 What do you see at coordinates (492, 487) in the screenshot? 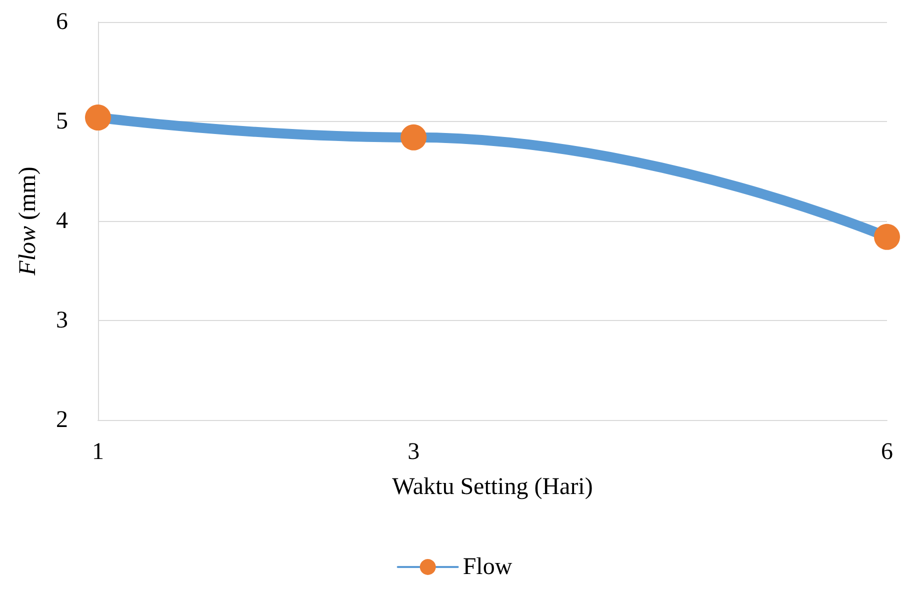
I see `x-axis-title: Waktu Setting (Hari)` at bounding box center [492, 487].